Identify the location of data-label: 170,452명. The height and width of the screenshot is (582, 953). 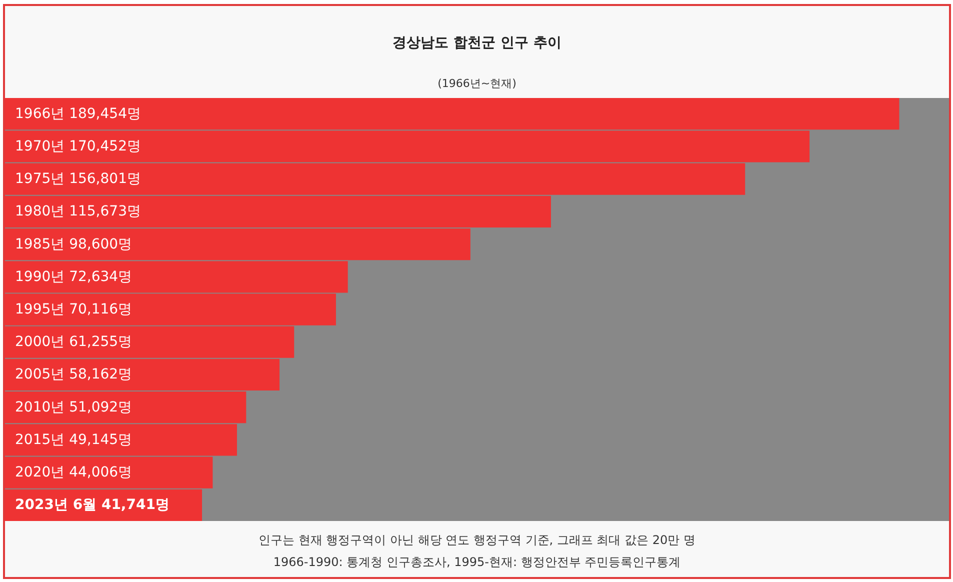
(105, 146).